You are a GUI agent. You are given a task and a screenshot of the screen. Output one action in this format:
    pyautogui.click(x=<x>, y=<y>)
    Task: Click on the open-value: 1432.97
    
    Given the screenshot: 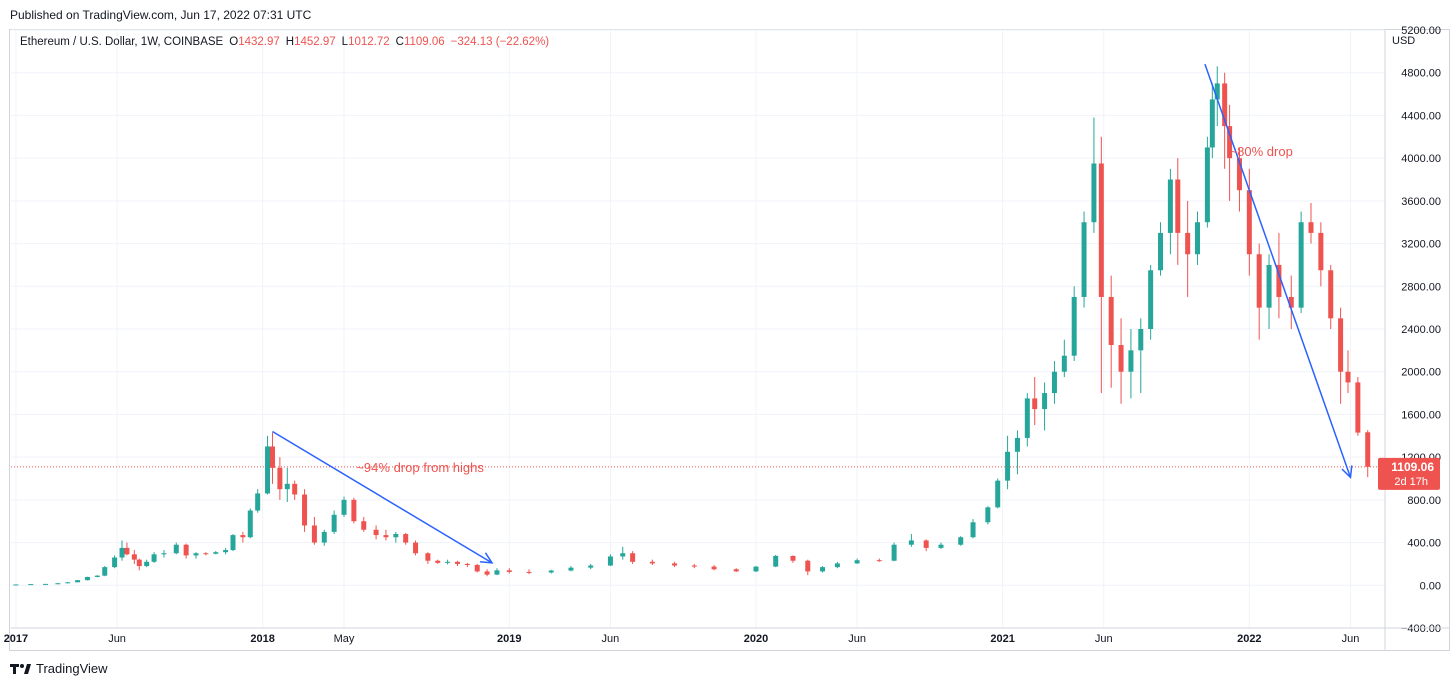 What is the action you would take?
    pyautogui.click(x=259, y=42)
    